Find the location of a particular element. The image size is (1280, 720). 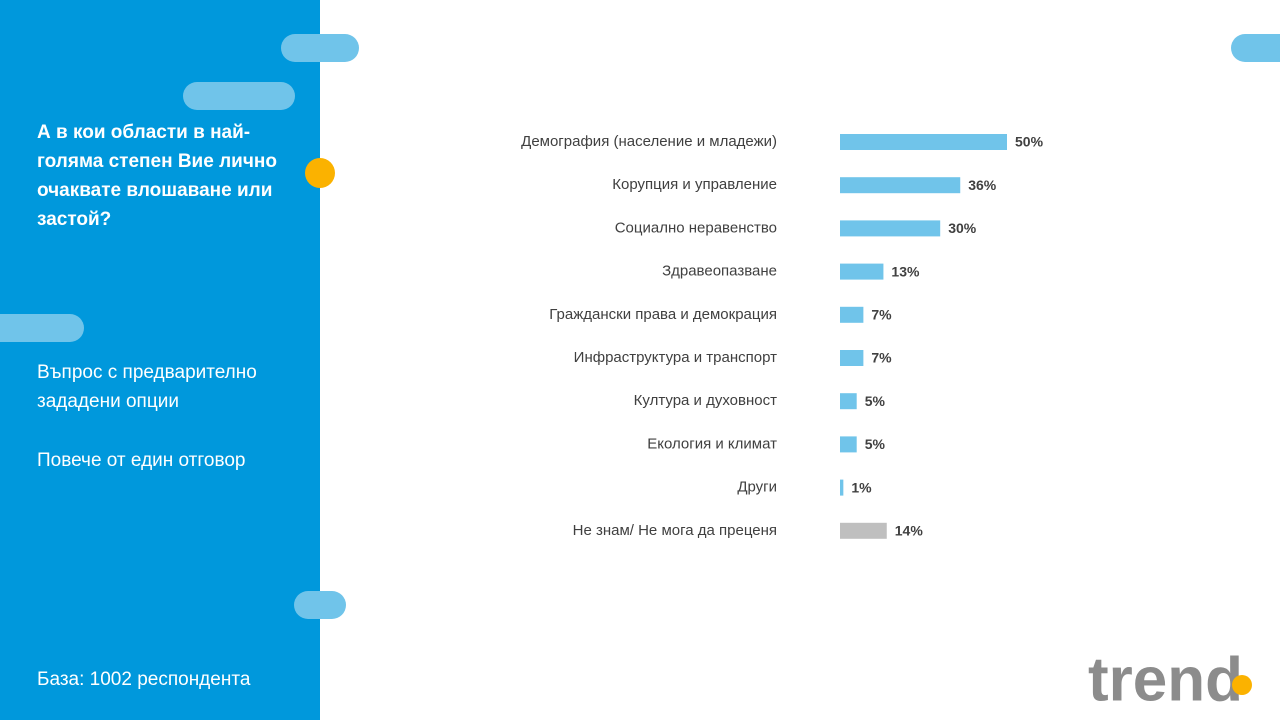

value-label: 50% is located at coordinates (1029, 142).